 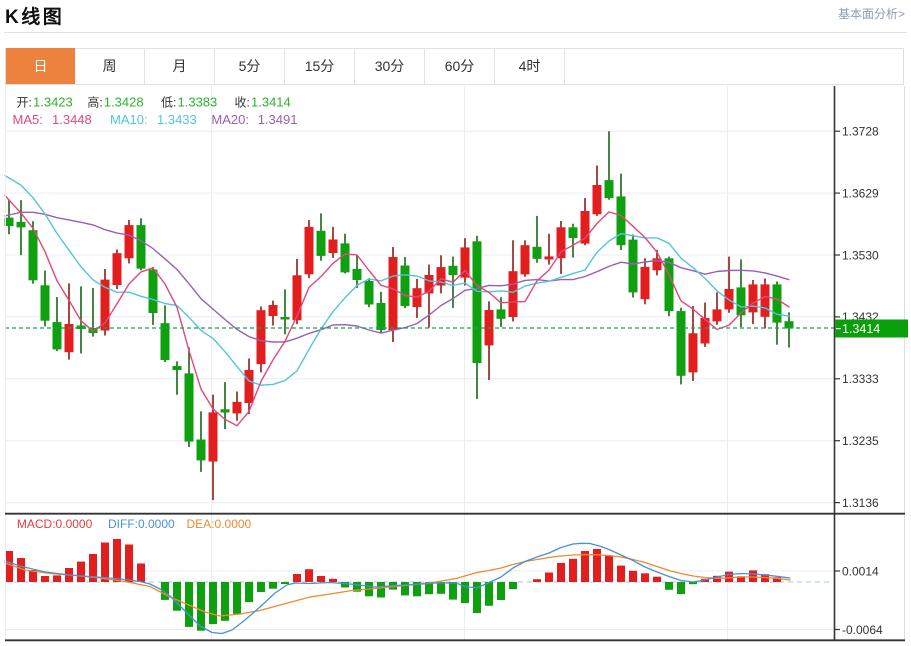 I want to click on svg-text: 1.3428, so click(x=124, y=102).